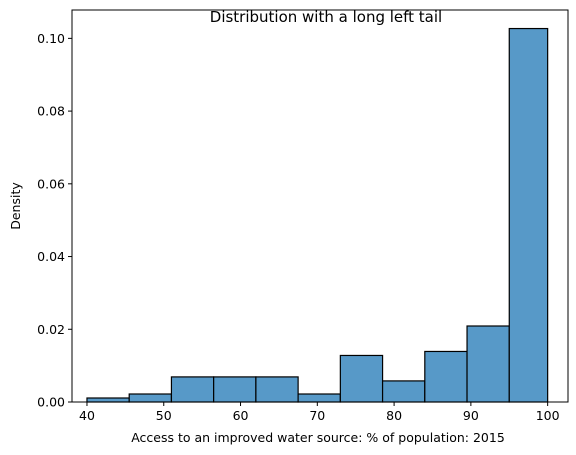  Describe the element at coordinates (51, 329) in the screenshot. I see `y-tick-label-1: 0.02` at that location.